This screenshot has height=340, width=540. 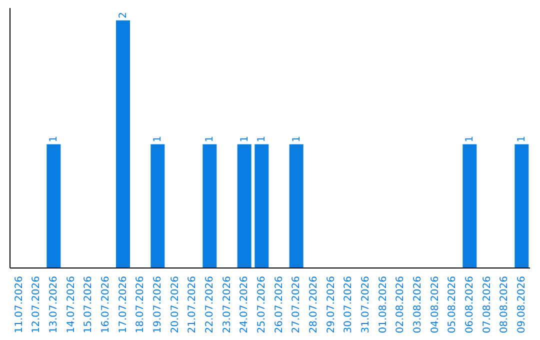 I want to click on x-tick-label: 16.07.2026, so click(x=106, y=305).